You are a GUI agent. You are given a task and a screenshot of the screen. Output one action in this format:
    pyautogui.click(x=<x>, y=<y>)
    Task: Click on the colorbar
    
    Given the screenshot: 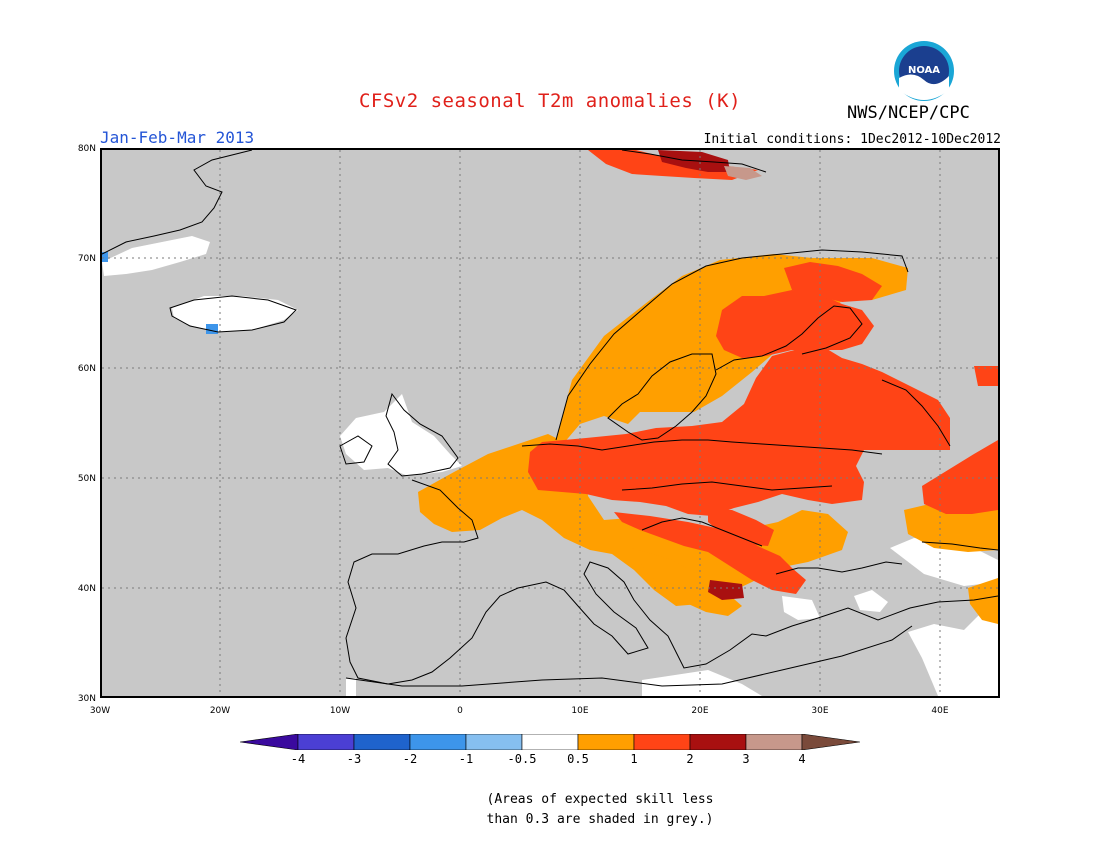 What is the action you would take?
    pyautogui.click(x=550, y=743)
    